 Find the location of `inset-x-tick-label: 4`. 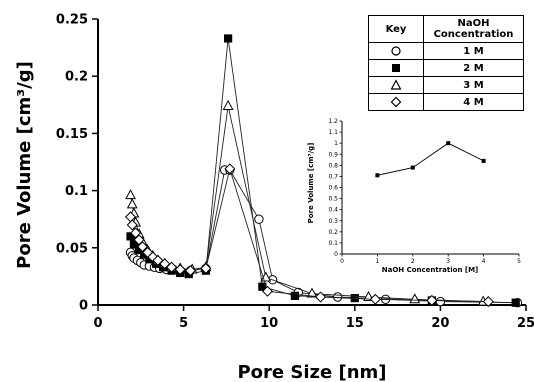

inset-x-tick-label: 4 is located at coordinates (484, 261).